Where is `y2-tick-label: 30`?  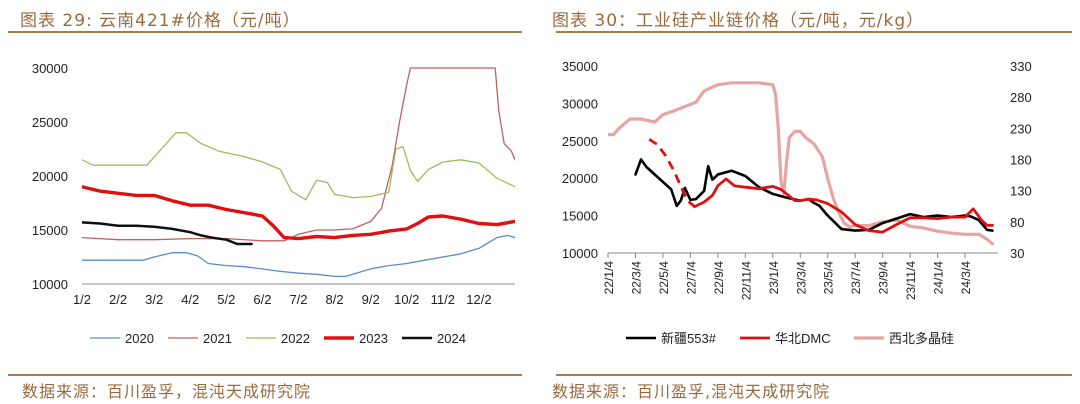 y2-tick-label: 30 is located at coordinates (1017, 253).